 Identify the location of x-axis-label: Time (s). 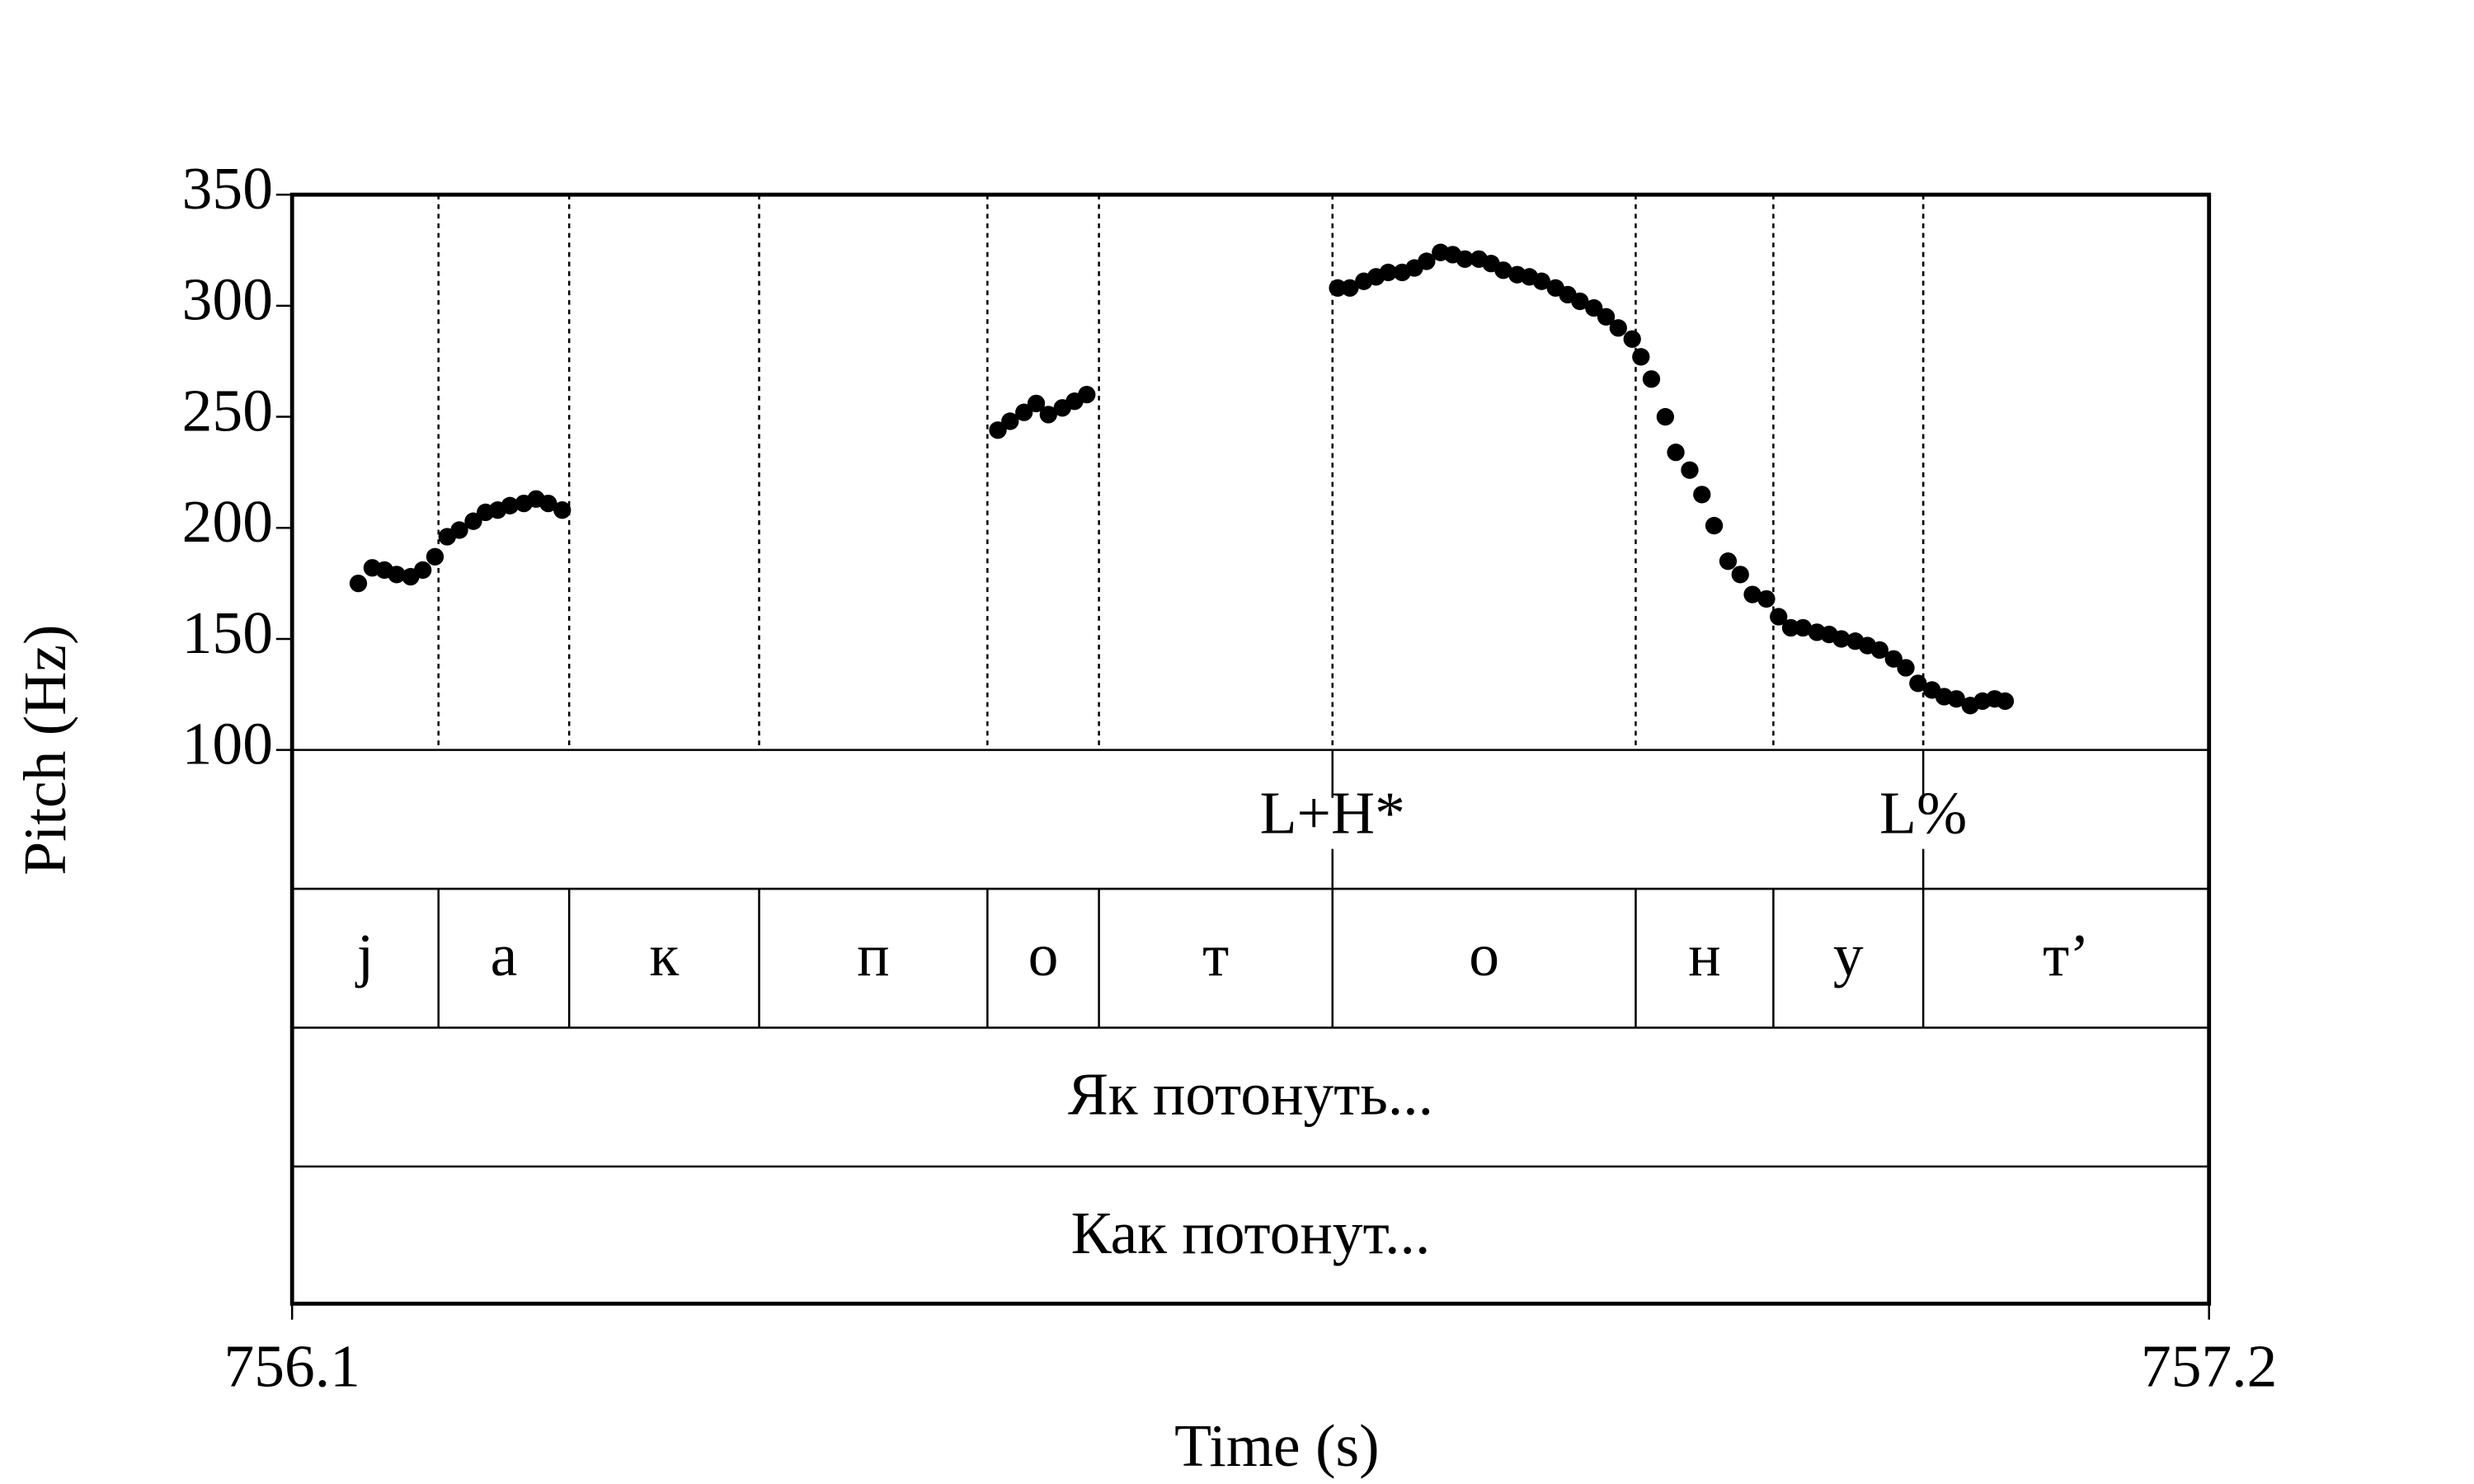
(1277, 1445).